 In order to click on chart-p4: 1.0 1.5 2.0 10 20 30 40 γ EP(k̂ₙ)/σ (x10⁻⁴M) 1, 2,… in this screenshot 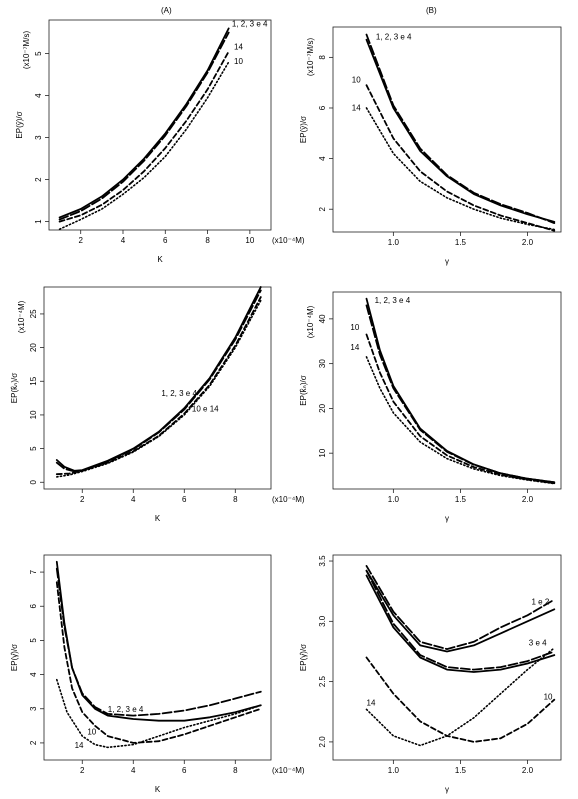, I will do `click(430, 407)`.